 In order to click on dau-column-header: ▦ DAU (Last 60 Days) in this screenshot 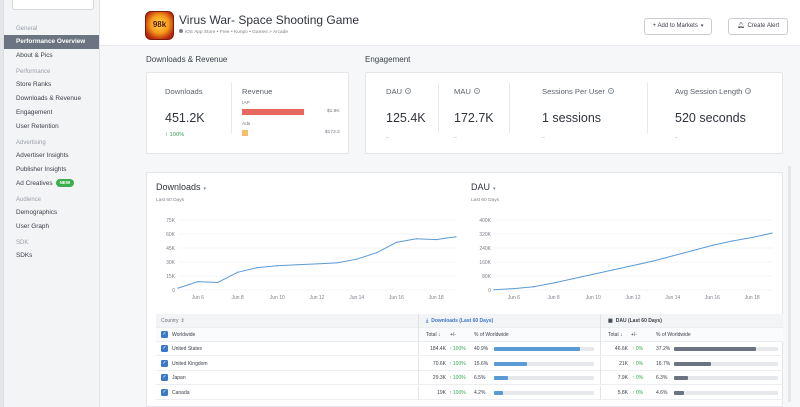, I will do `click(635, 321)`.